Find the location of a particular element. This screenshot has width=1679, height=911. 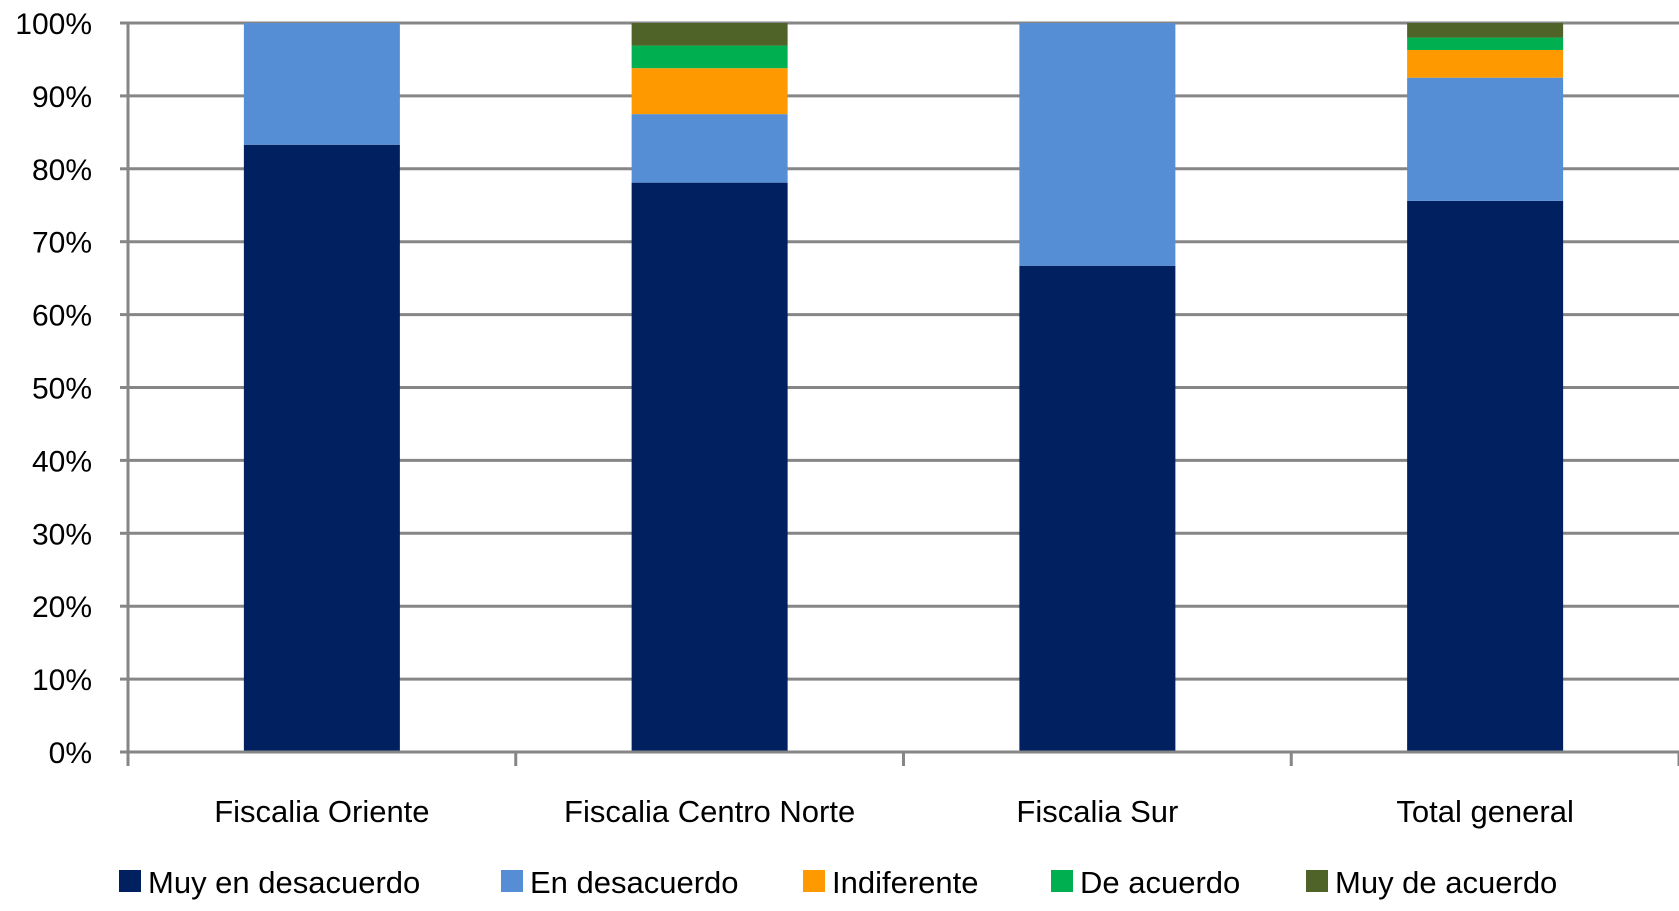

legend-label: En desacuerdo is located at coordinates (634, 882).